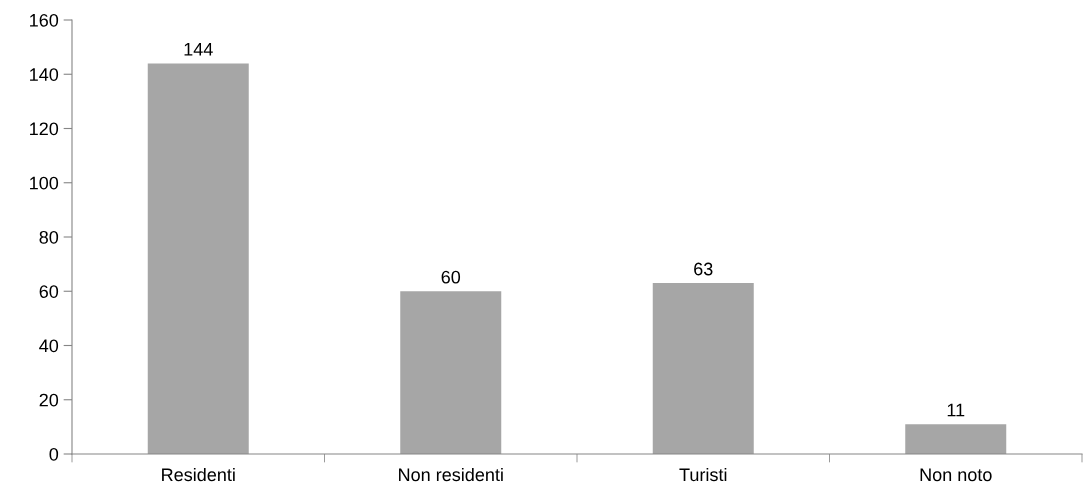  I want to click on data-label: 144, so click(198, 49).